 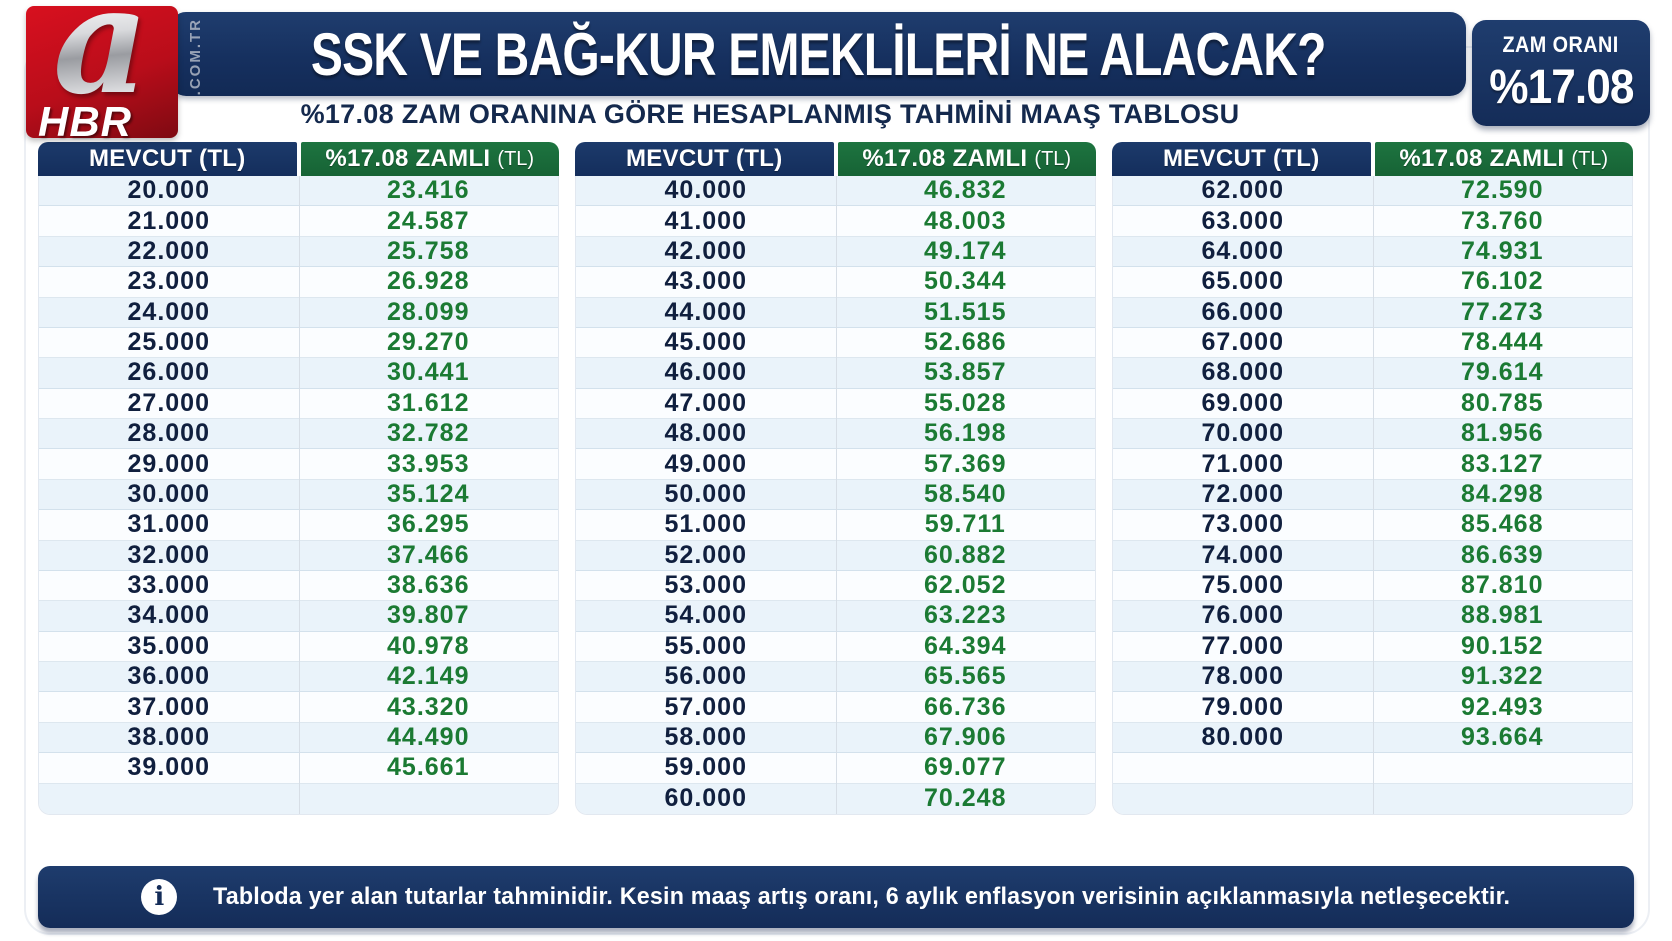 What do you see at coordinates (168, 220) in the screenshot?
I see `current-amount: 21.000` at bounding box center [168, 220].